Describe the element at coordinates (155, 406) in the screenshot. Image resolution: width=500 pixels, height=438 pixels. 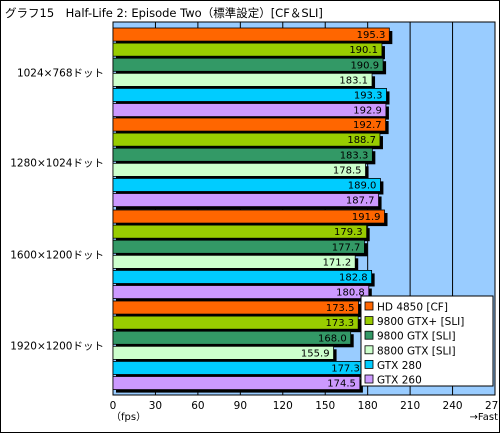
I see `x-tick-label-30: 30` at that location.